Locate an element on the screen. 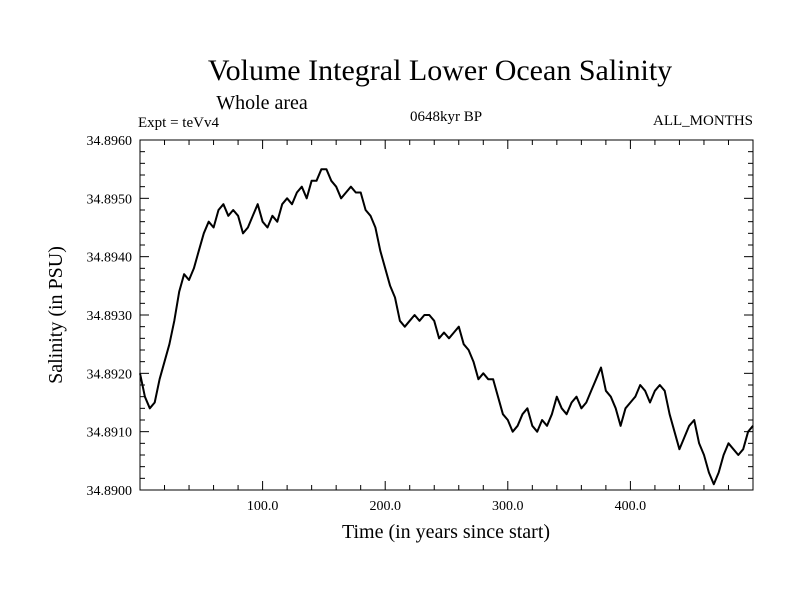 This screenshot has height=600, width=800. y-tick-label: 34.8930 is located at coordinates (110, 316).